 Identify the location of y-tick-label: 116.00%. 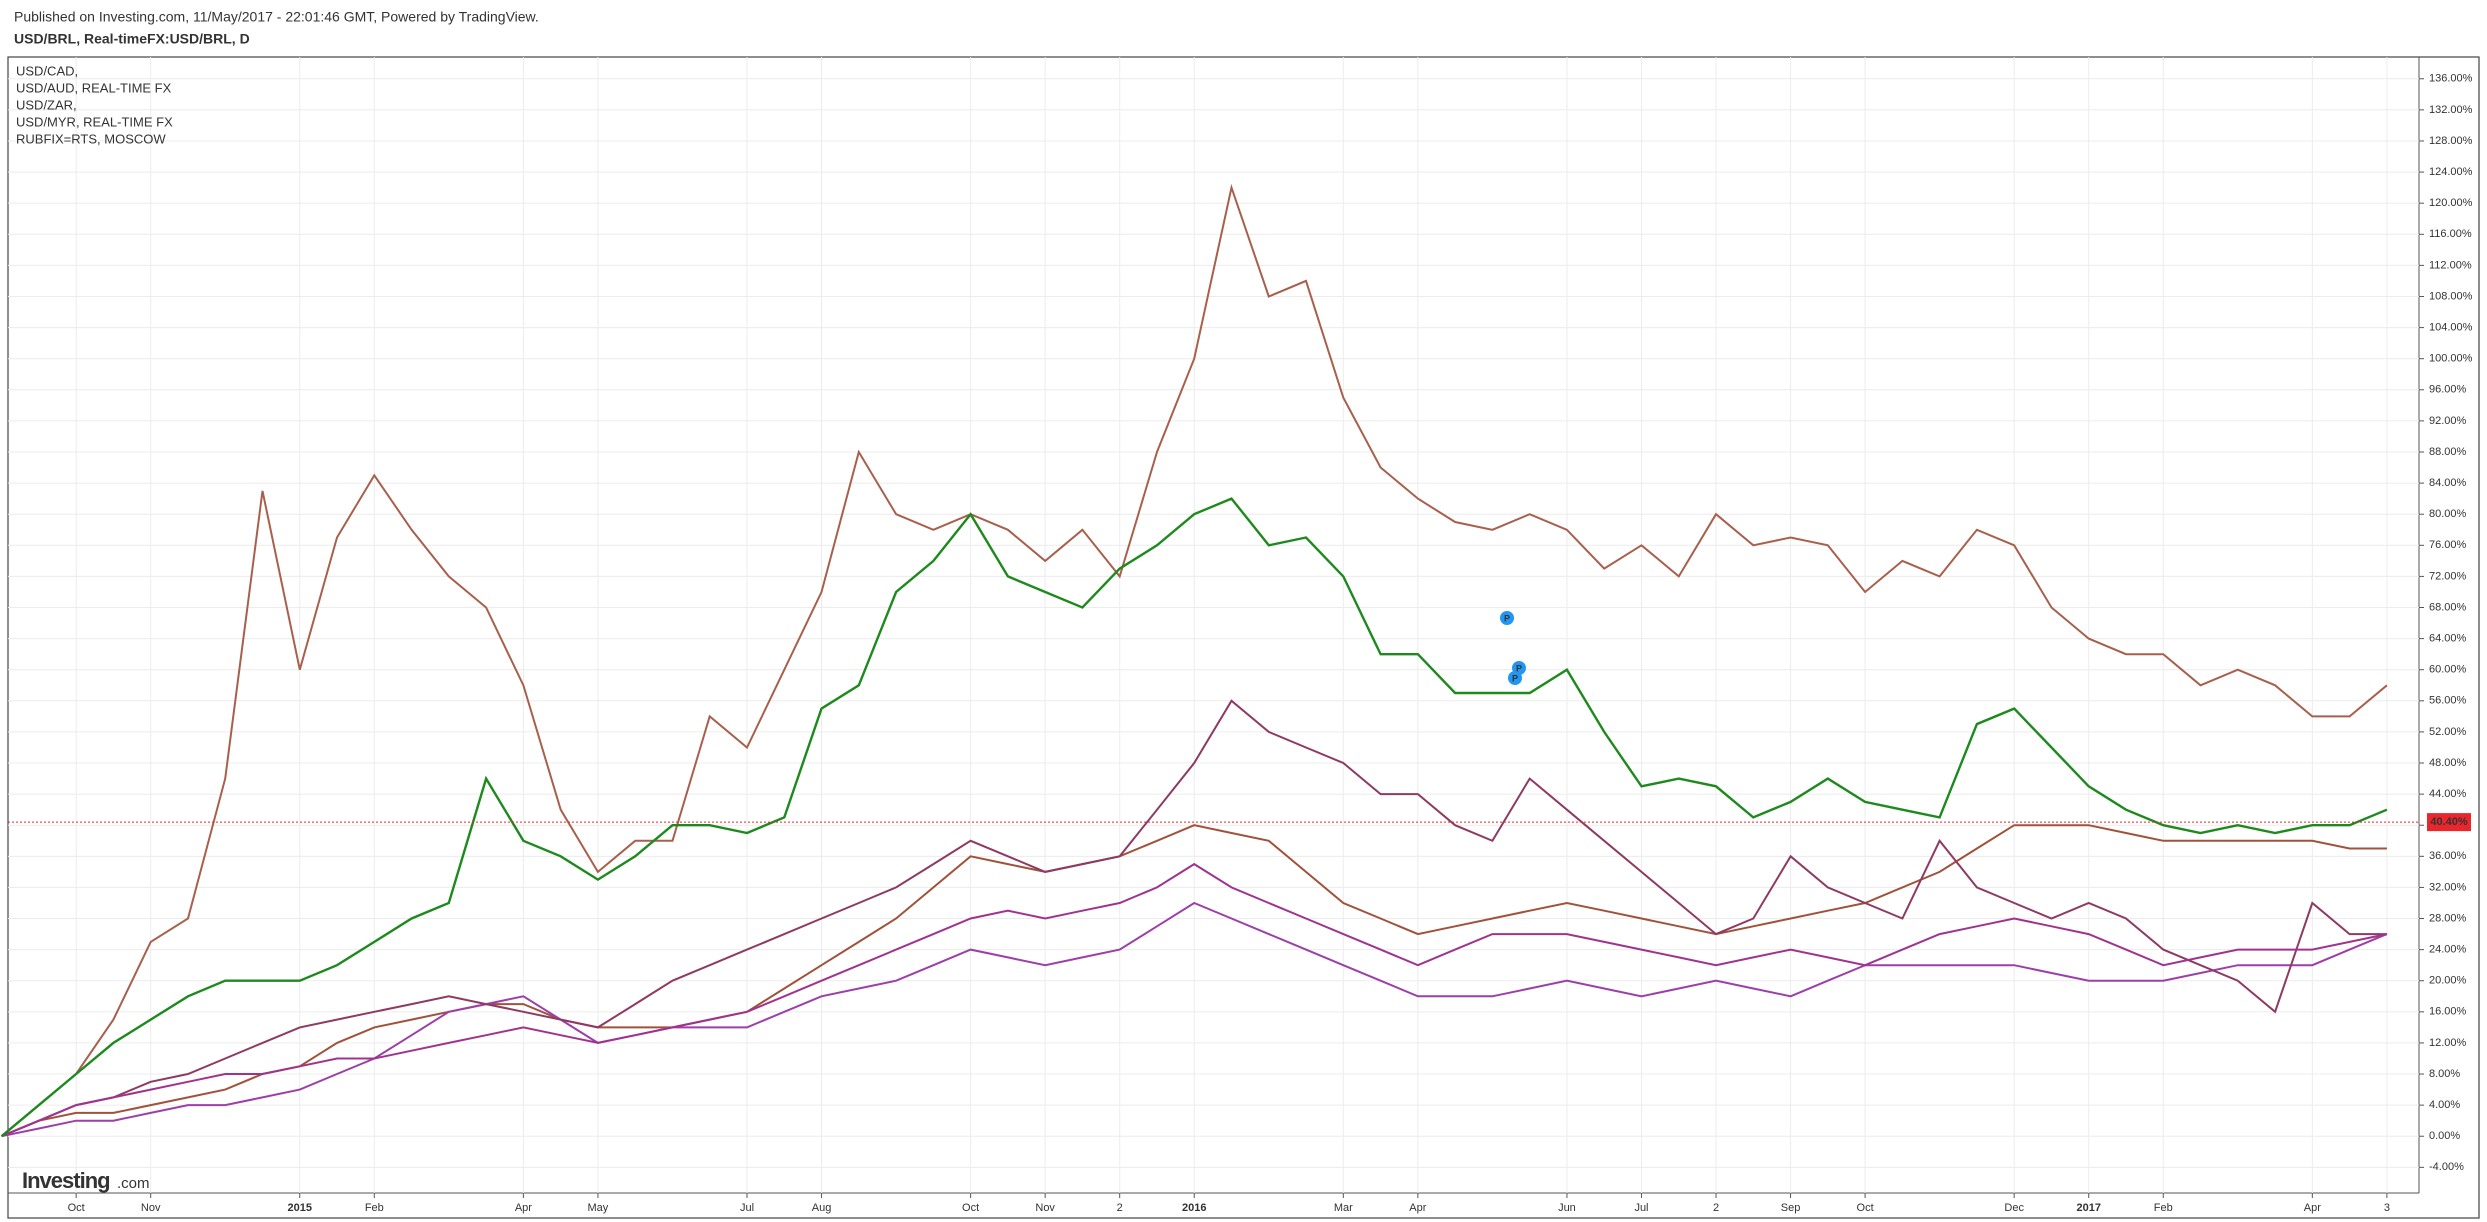
(2450, 234).